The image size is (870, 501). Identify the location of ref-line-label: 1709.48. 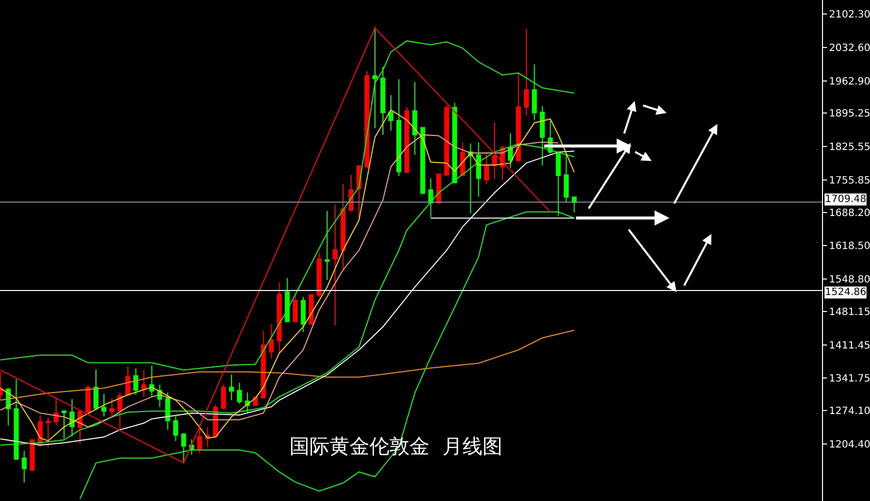
(845, 199).